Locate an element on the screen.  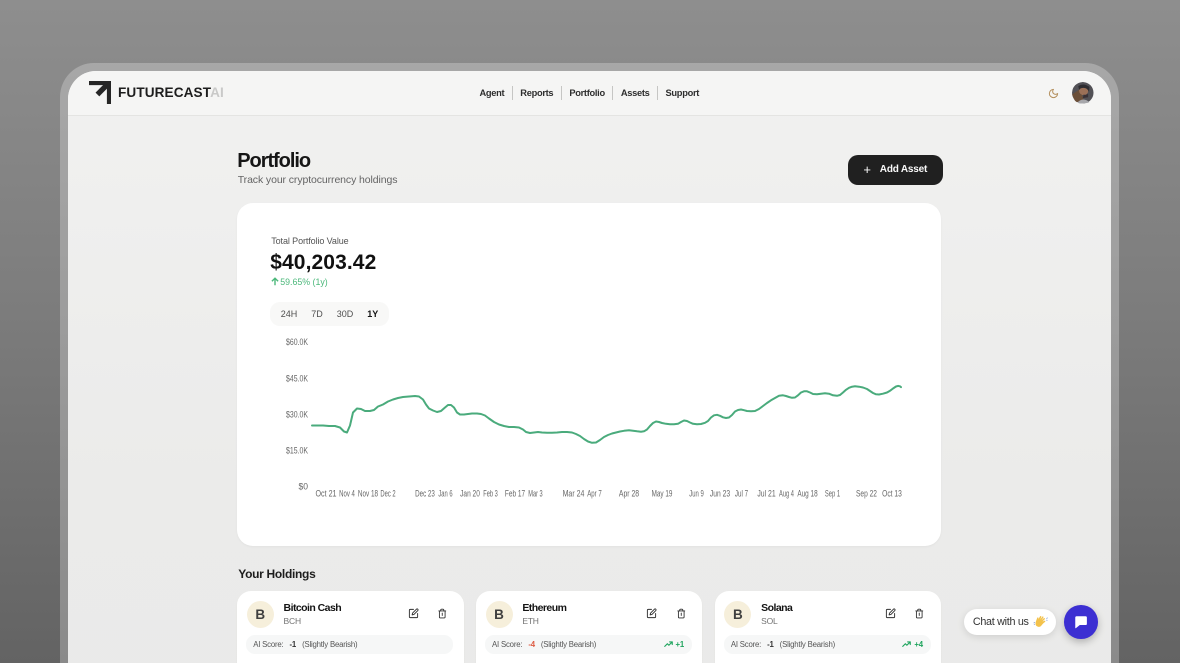
svg-text: Jun 9 is located at coordinates (697, 493).